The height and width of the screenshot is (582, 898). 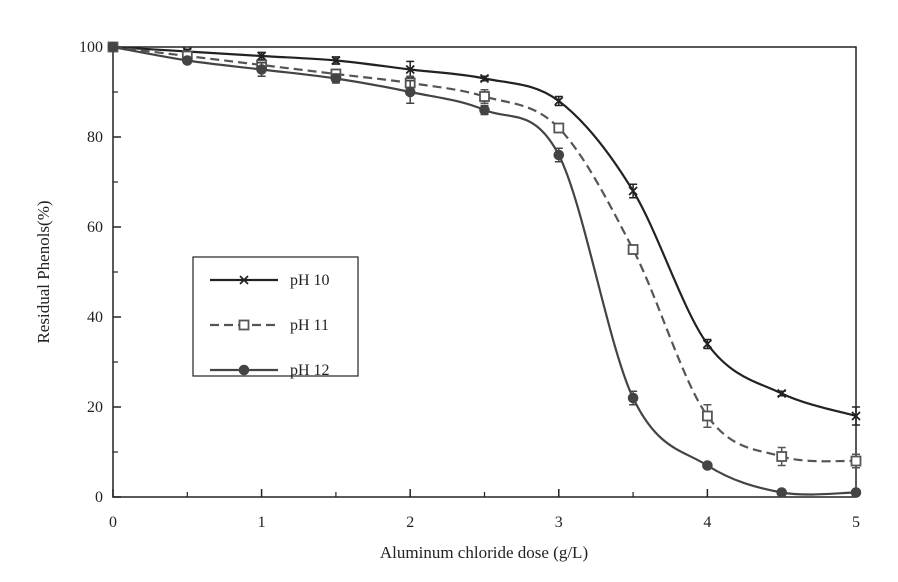 What do you see at coordinates (95, 317) in the screenshot?
I see `y-tick-label: 40` at bounding box center [95, 317].